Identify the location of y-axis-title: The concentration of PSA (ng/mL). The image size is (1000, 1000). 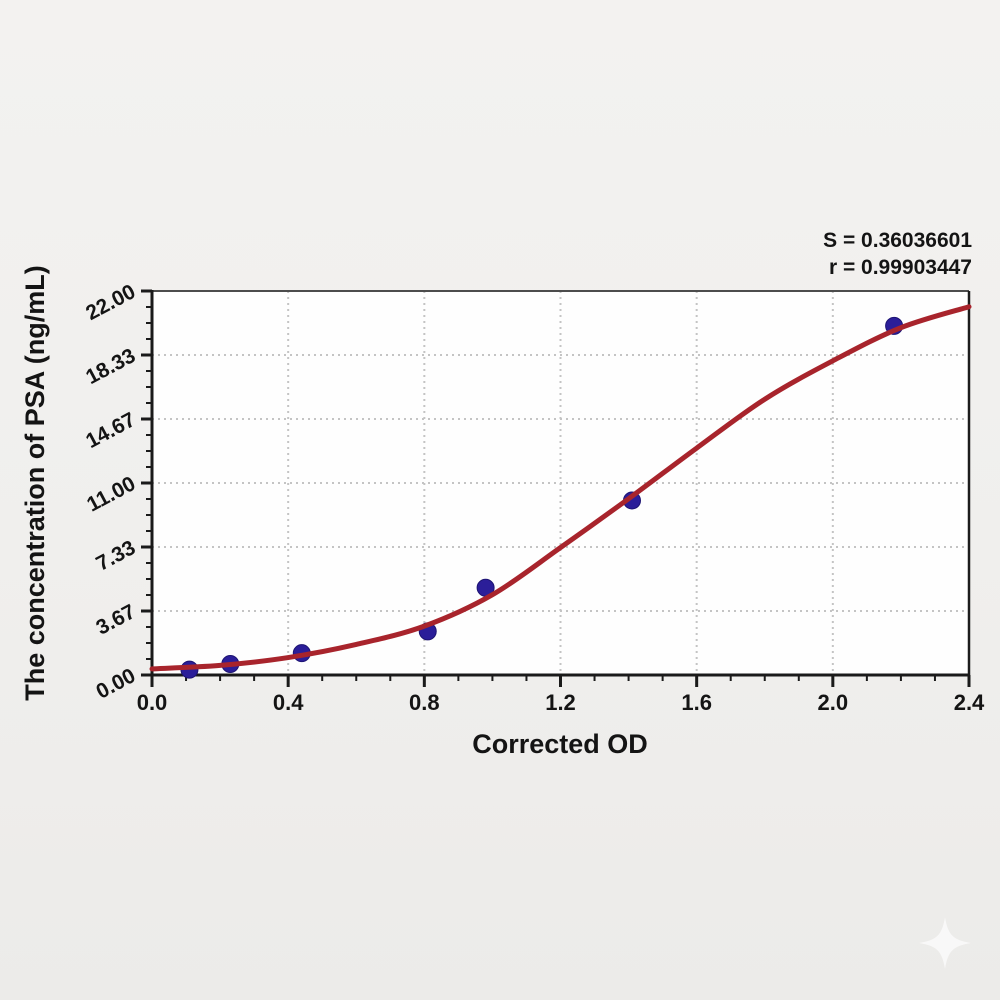
(35, 483).